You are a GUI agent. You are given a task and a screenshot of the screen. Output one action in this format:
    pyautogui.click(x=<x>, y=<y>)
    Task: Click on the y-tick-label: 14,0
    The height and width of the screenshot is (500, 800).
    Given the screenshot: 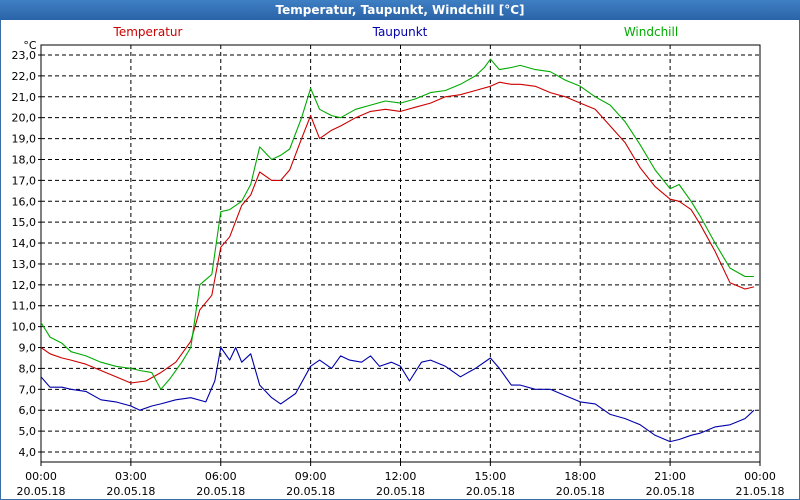 What is the action you would take?
    pyautogui.click(x=24, y=243)
    